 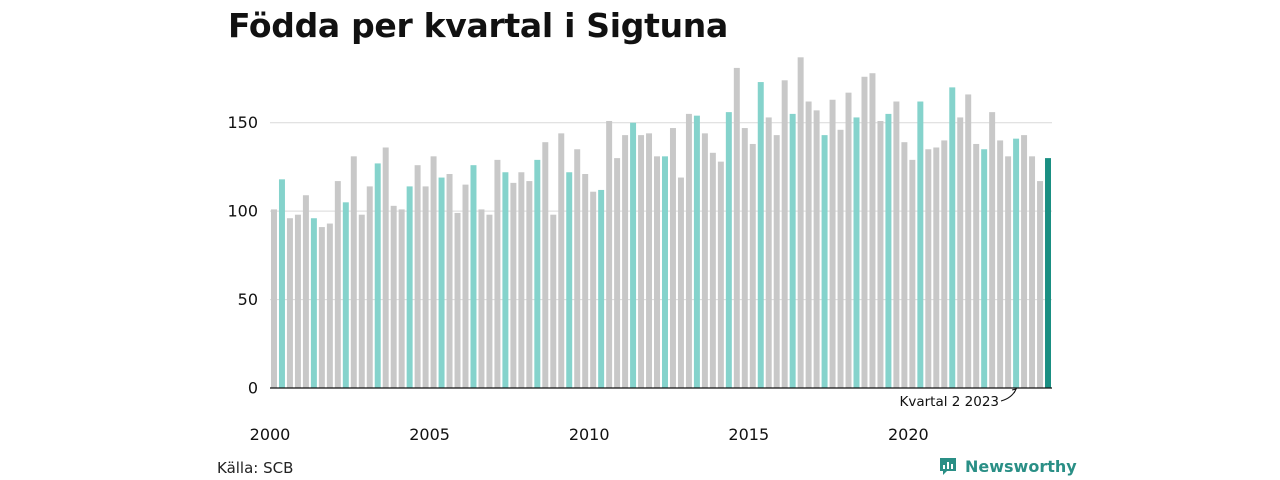 What do you see at coordinates (1009, 395) in the screenshot?
I see `annotation-arrow` at bounding box center [1009, 395].